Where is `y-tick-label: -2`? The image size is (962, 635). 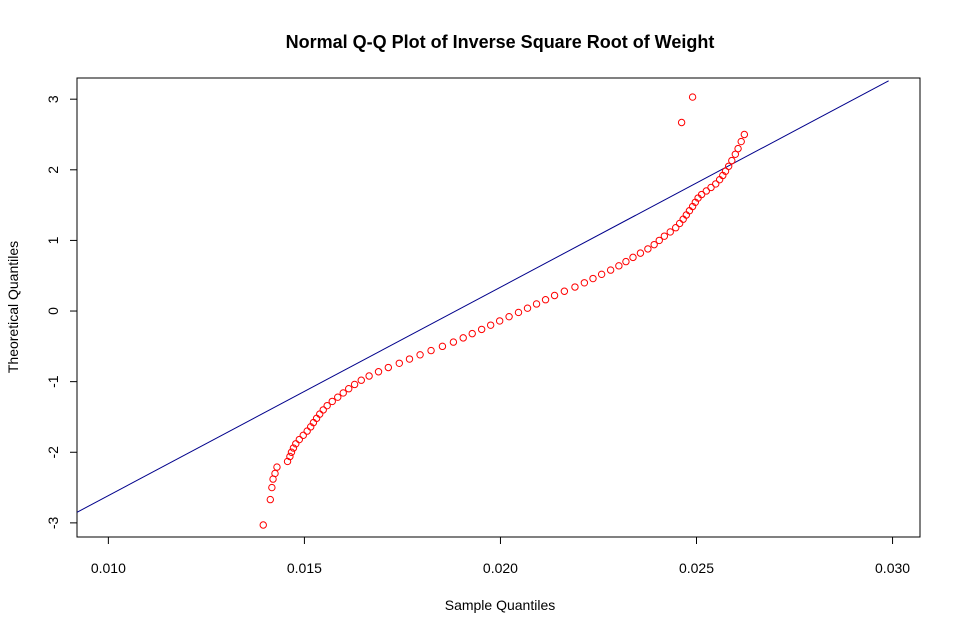 y-tick-label: -2 is located at coordinates (53, 452).